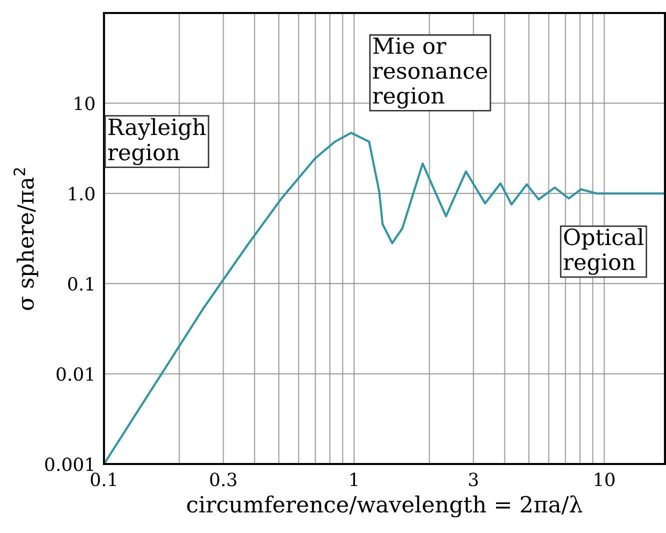  What do you see at coordinates (354, 479) in the screenshot?
I see `x-tick-label: 1` at bounding box center [354, 479].